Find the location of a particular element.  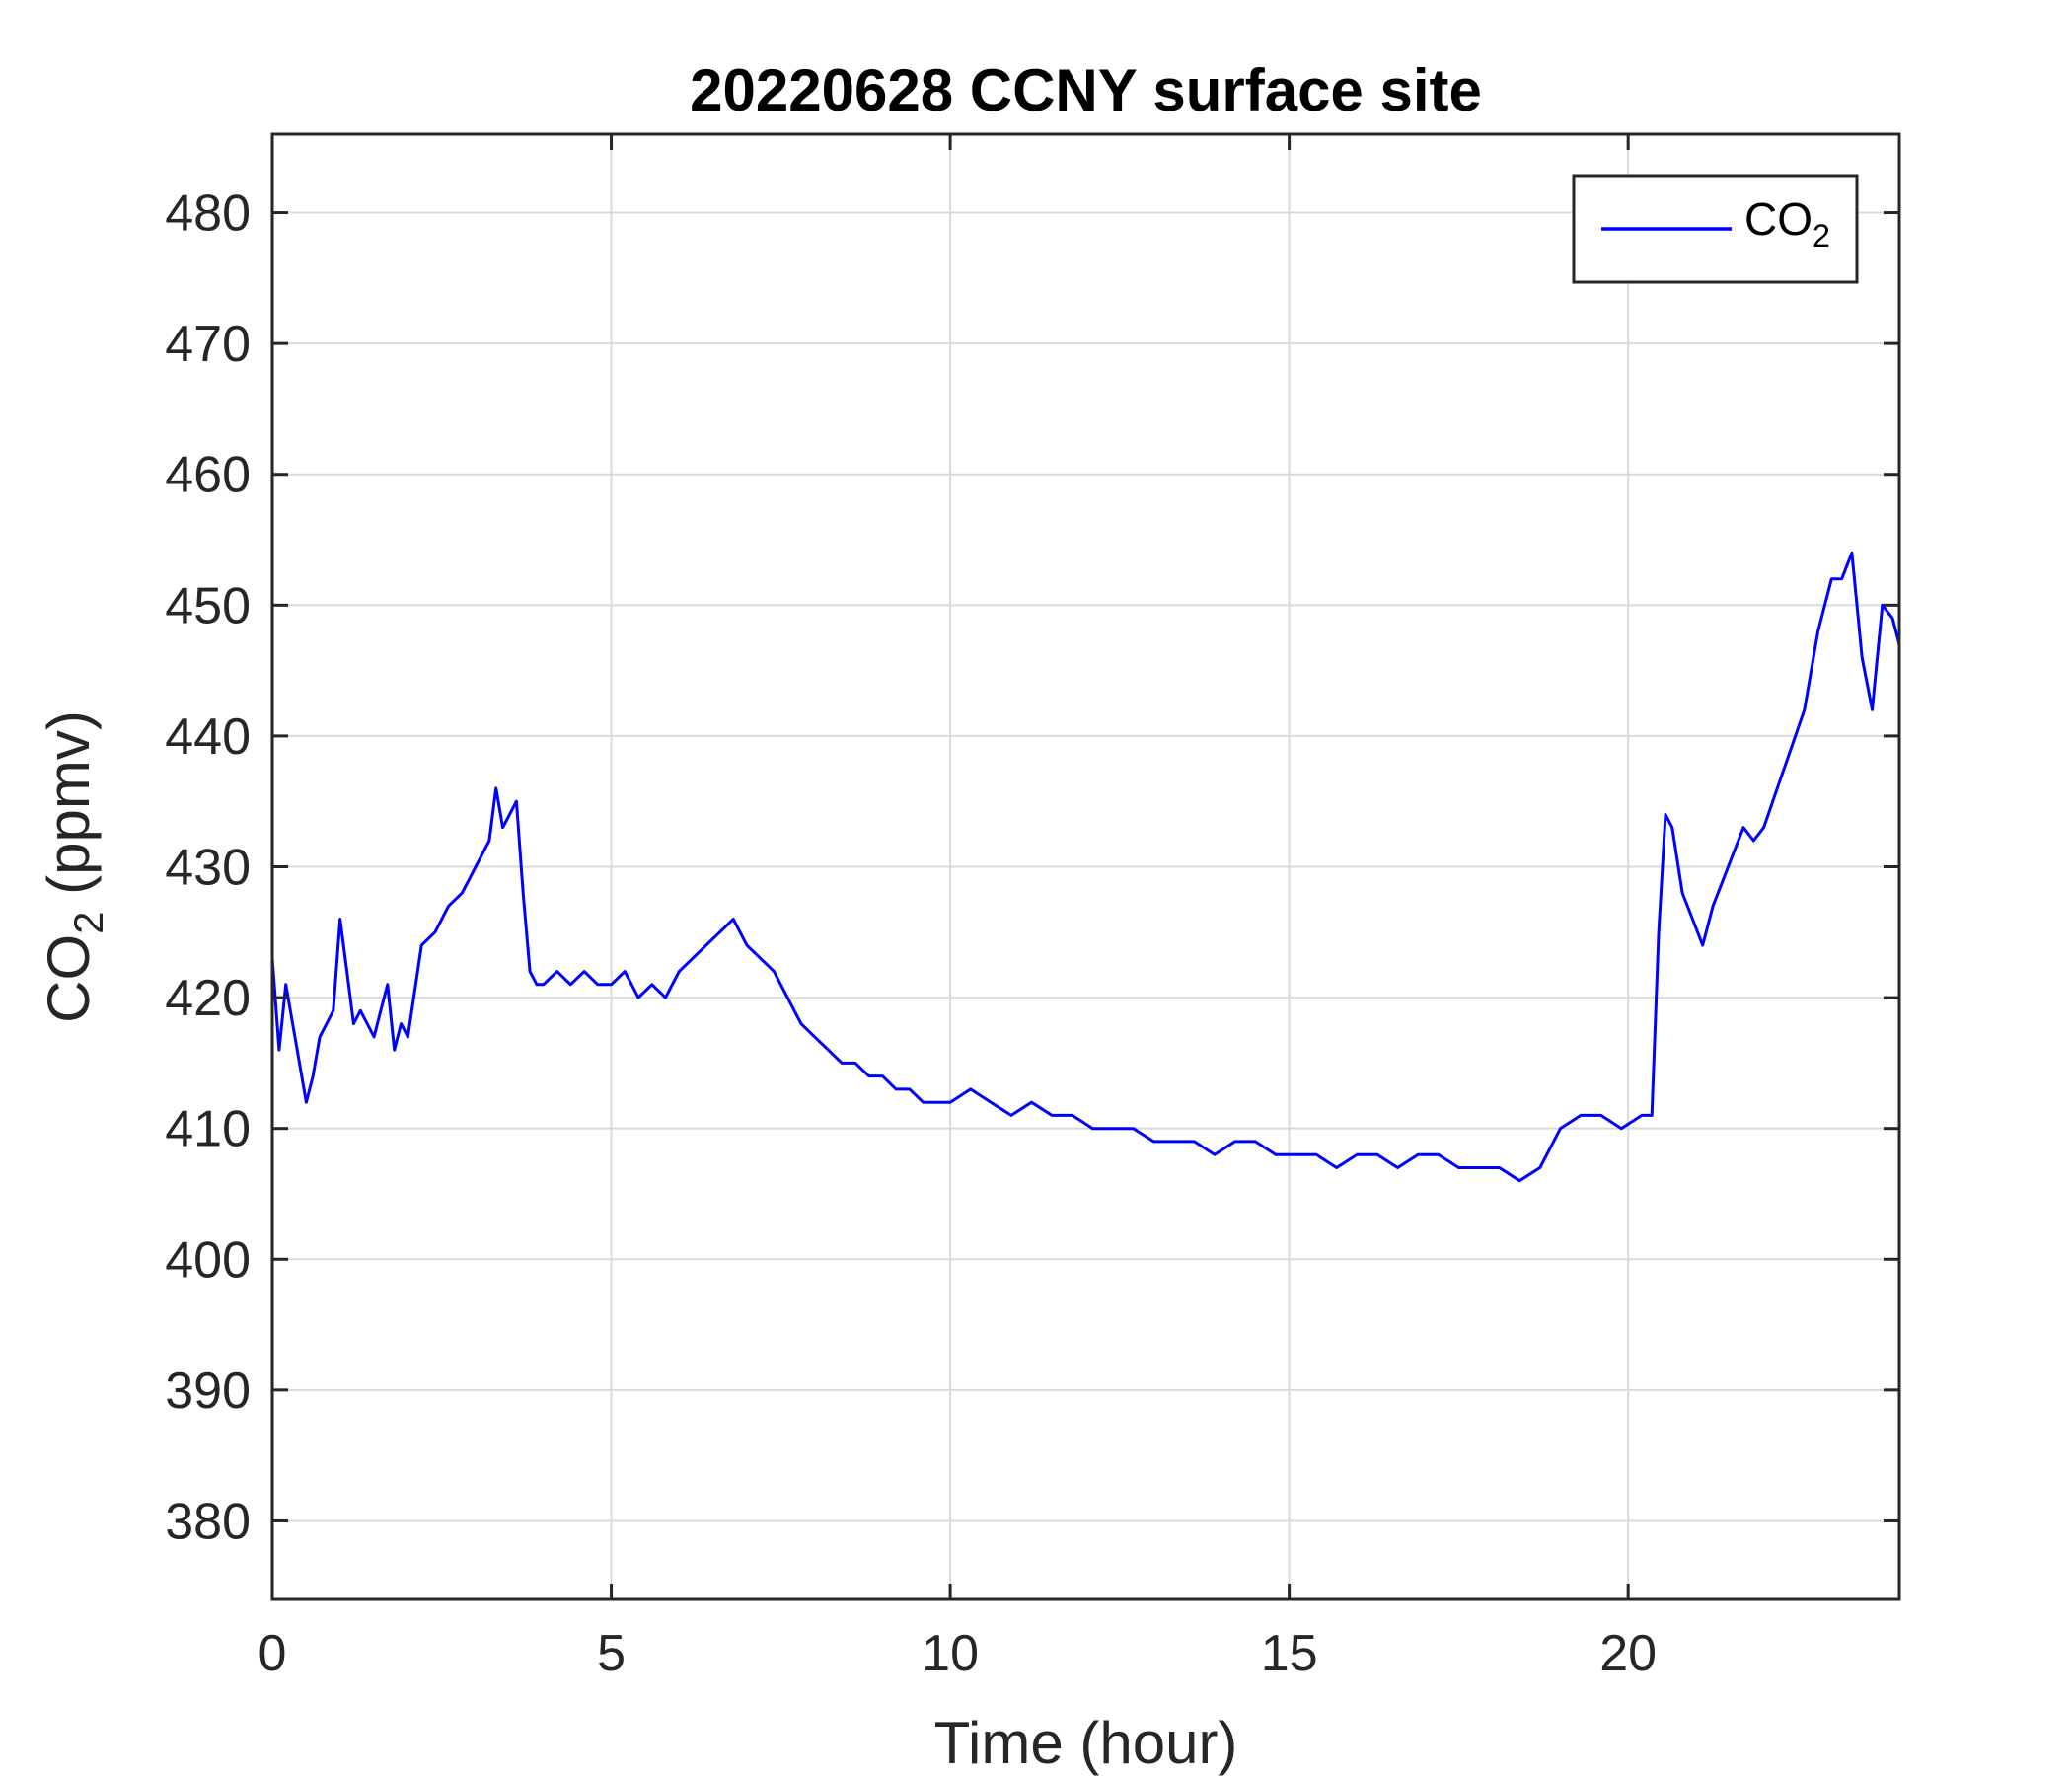

y-tick-label: 400 is located at coordinates (208, 1260).